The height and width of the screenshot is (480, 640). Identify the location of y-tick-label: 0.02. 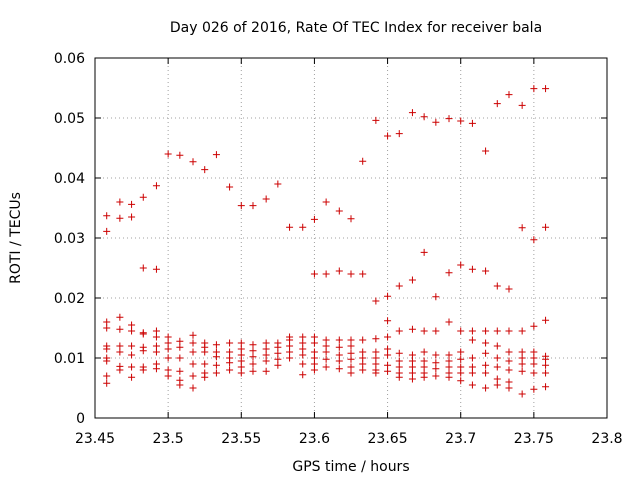
(69, 299).